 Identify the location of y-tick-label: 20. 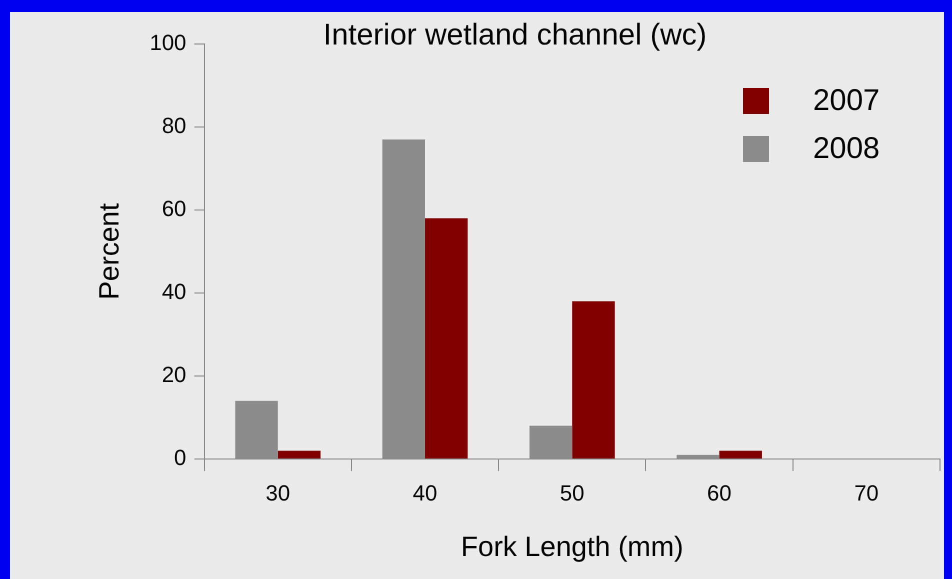
(174, 375).